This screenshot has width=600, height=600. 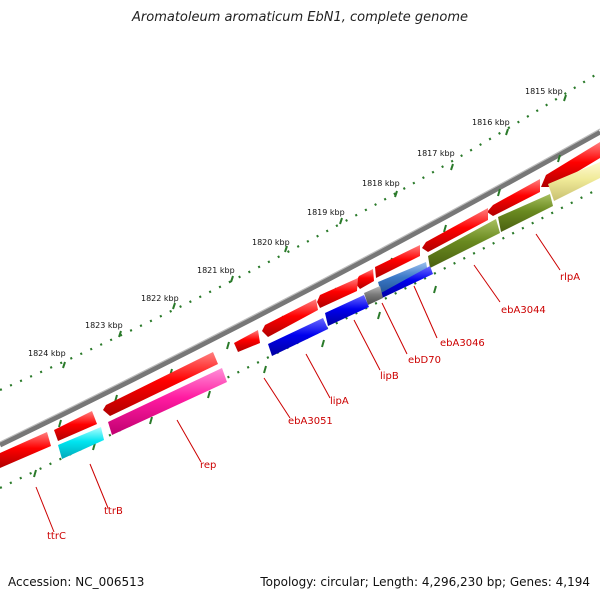 What do you see at coordinates (389, 376) in the screenshot?
I see `gene-label: lipB` at bounding box center [389, 376].